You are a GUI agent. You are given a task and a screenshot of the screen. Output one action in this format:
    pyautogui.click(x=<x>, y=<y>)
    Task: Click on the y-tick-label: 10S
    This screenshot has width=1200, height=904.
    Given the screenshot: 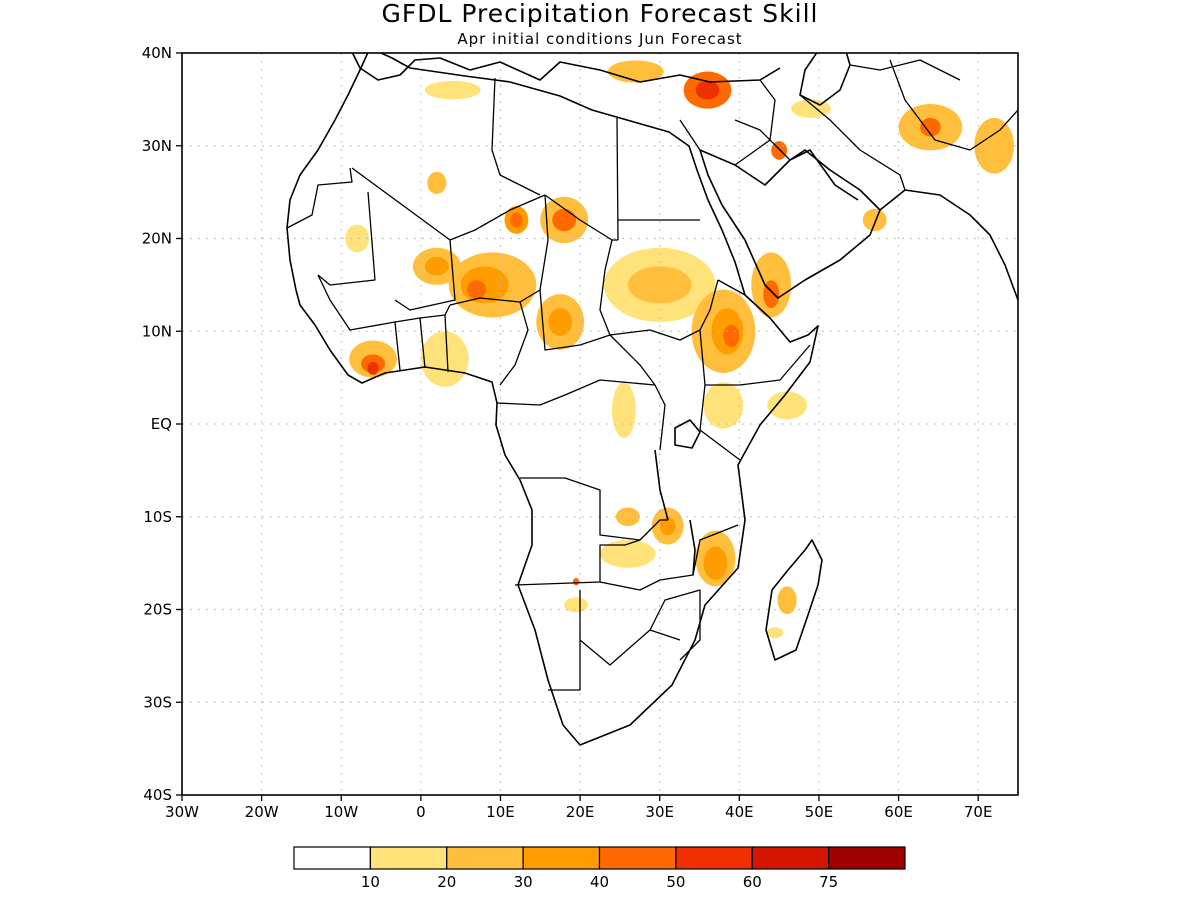 What is the action you would take?
    pyautogui.click(x=157, y=517)
    